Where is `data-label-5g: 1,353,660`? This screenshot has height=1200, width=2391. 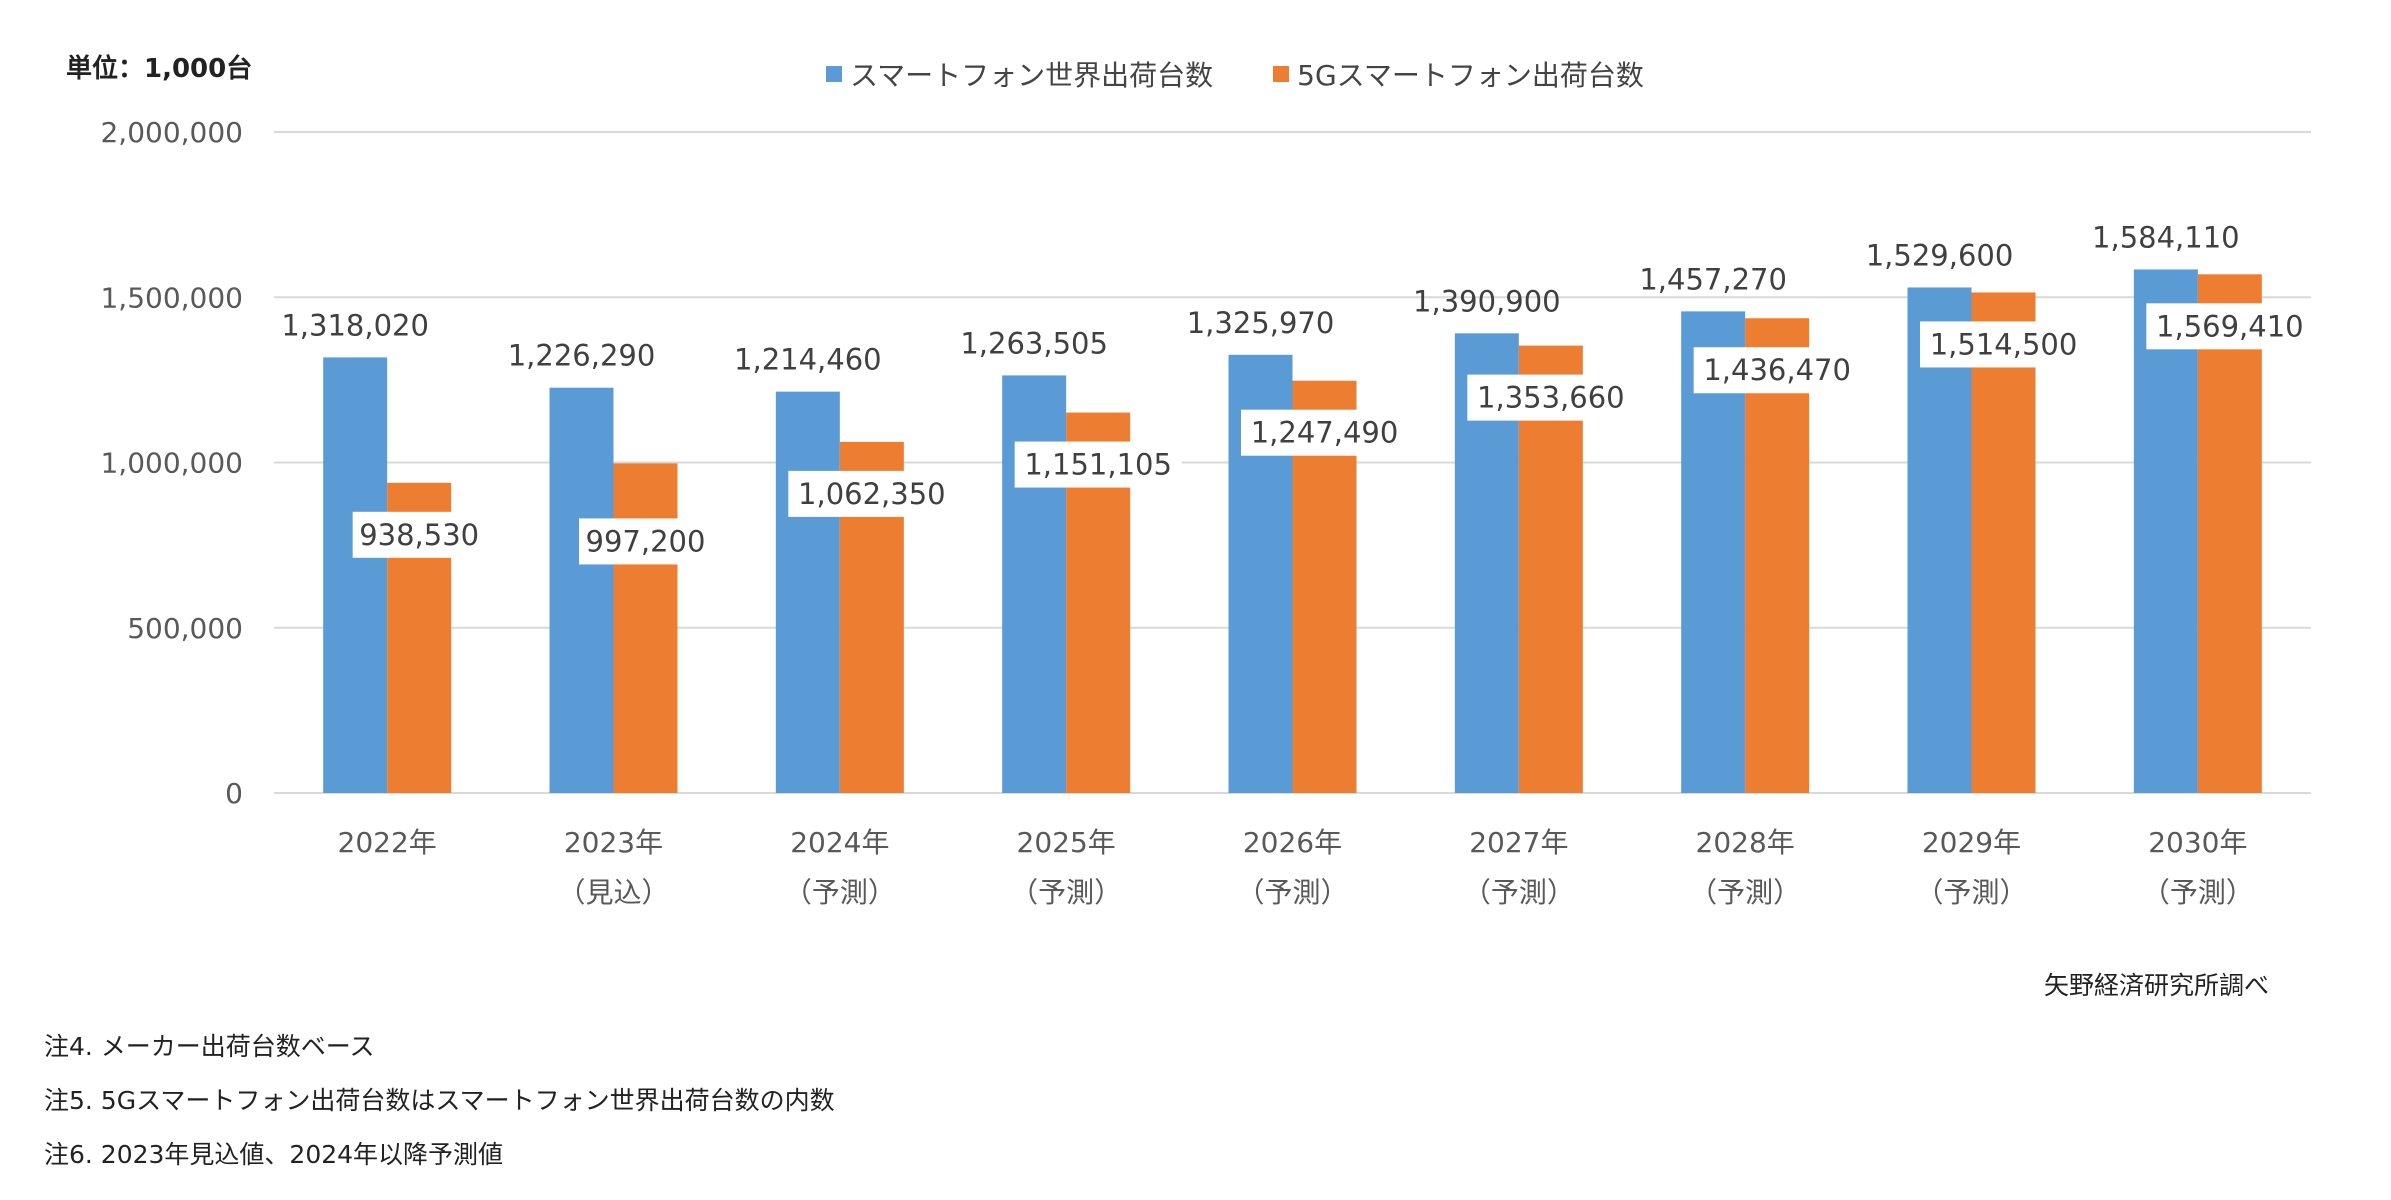
data-label-5g: 1,353,660 is located at coordinates (1551, 398).